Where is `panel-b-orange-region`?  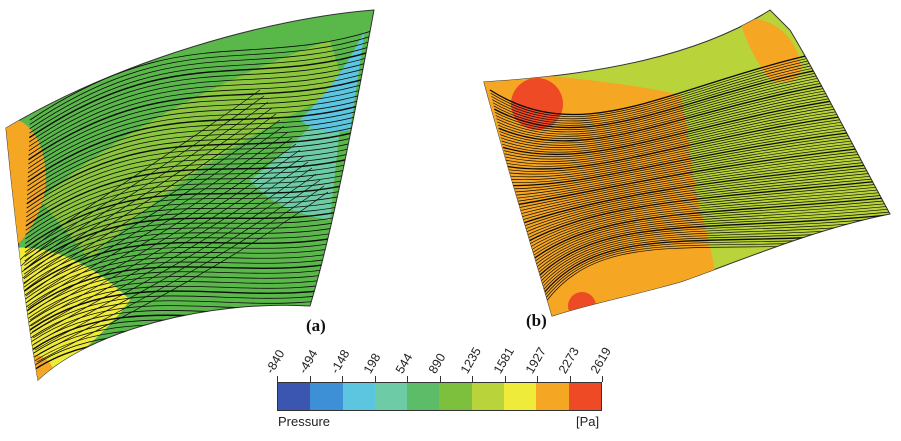 panel-b-orange-region is located at coordinates (602, 193).